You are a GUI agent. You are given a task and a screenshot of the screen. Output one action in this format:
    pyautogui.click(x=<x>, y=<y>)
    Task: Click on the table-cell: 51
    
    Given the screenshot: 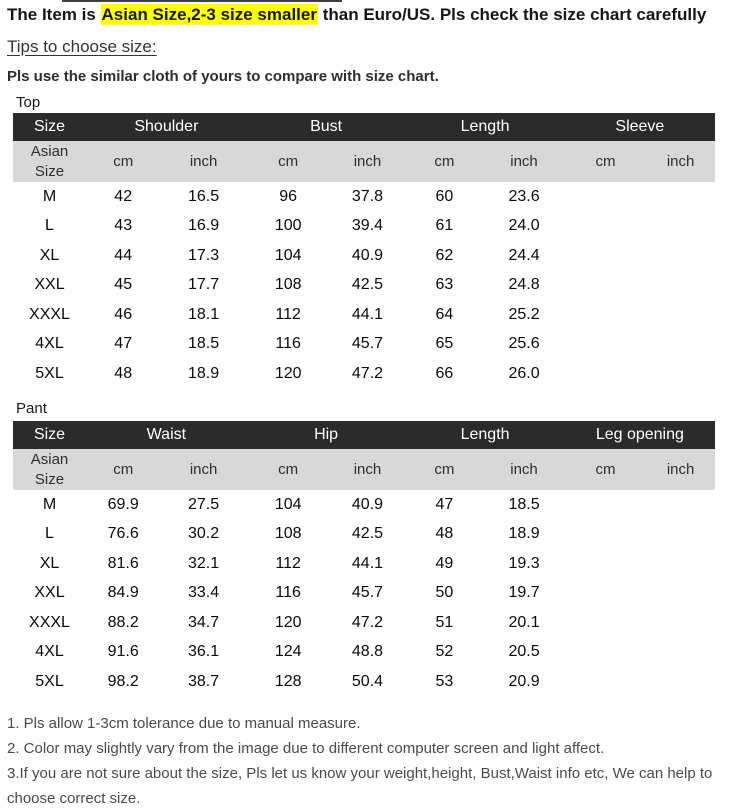 What is the action you would take?
    pyautogui.click(x=444, y=623)
    